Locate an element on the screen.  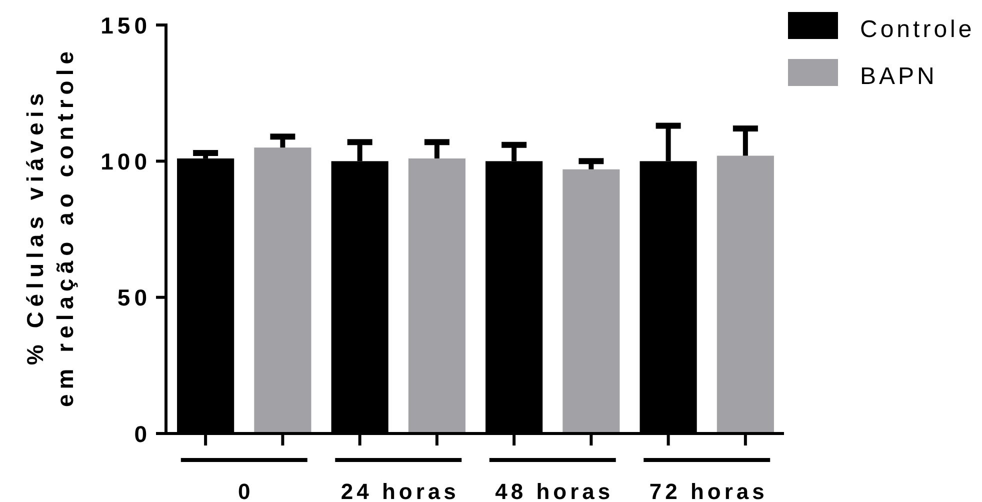
x-tick-label: 0 is located at coordinates (246, 490).